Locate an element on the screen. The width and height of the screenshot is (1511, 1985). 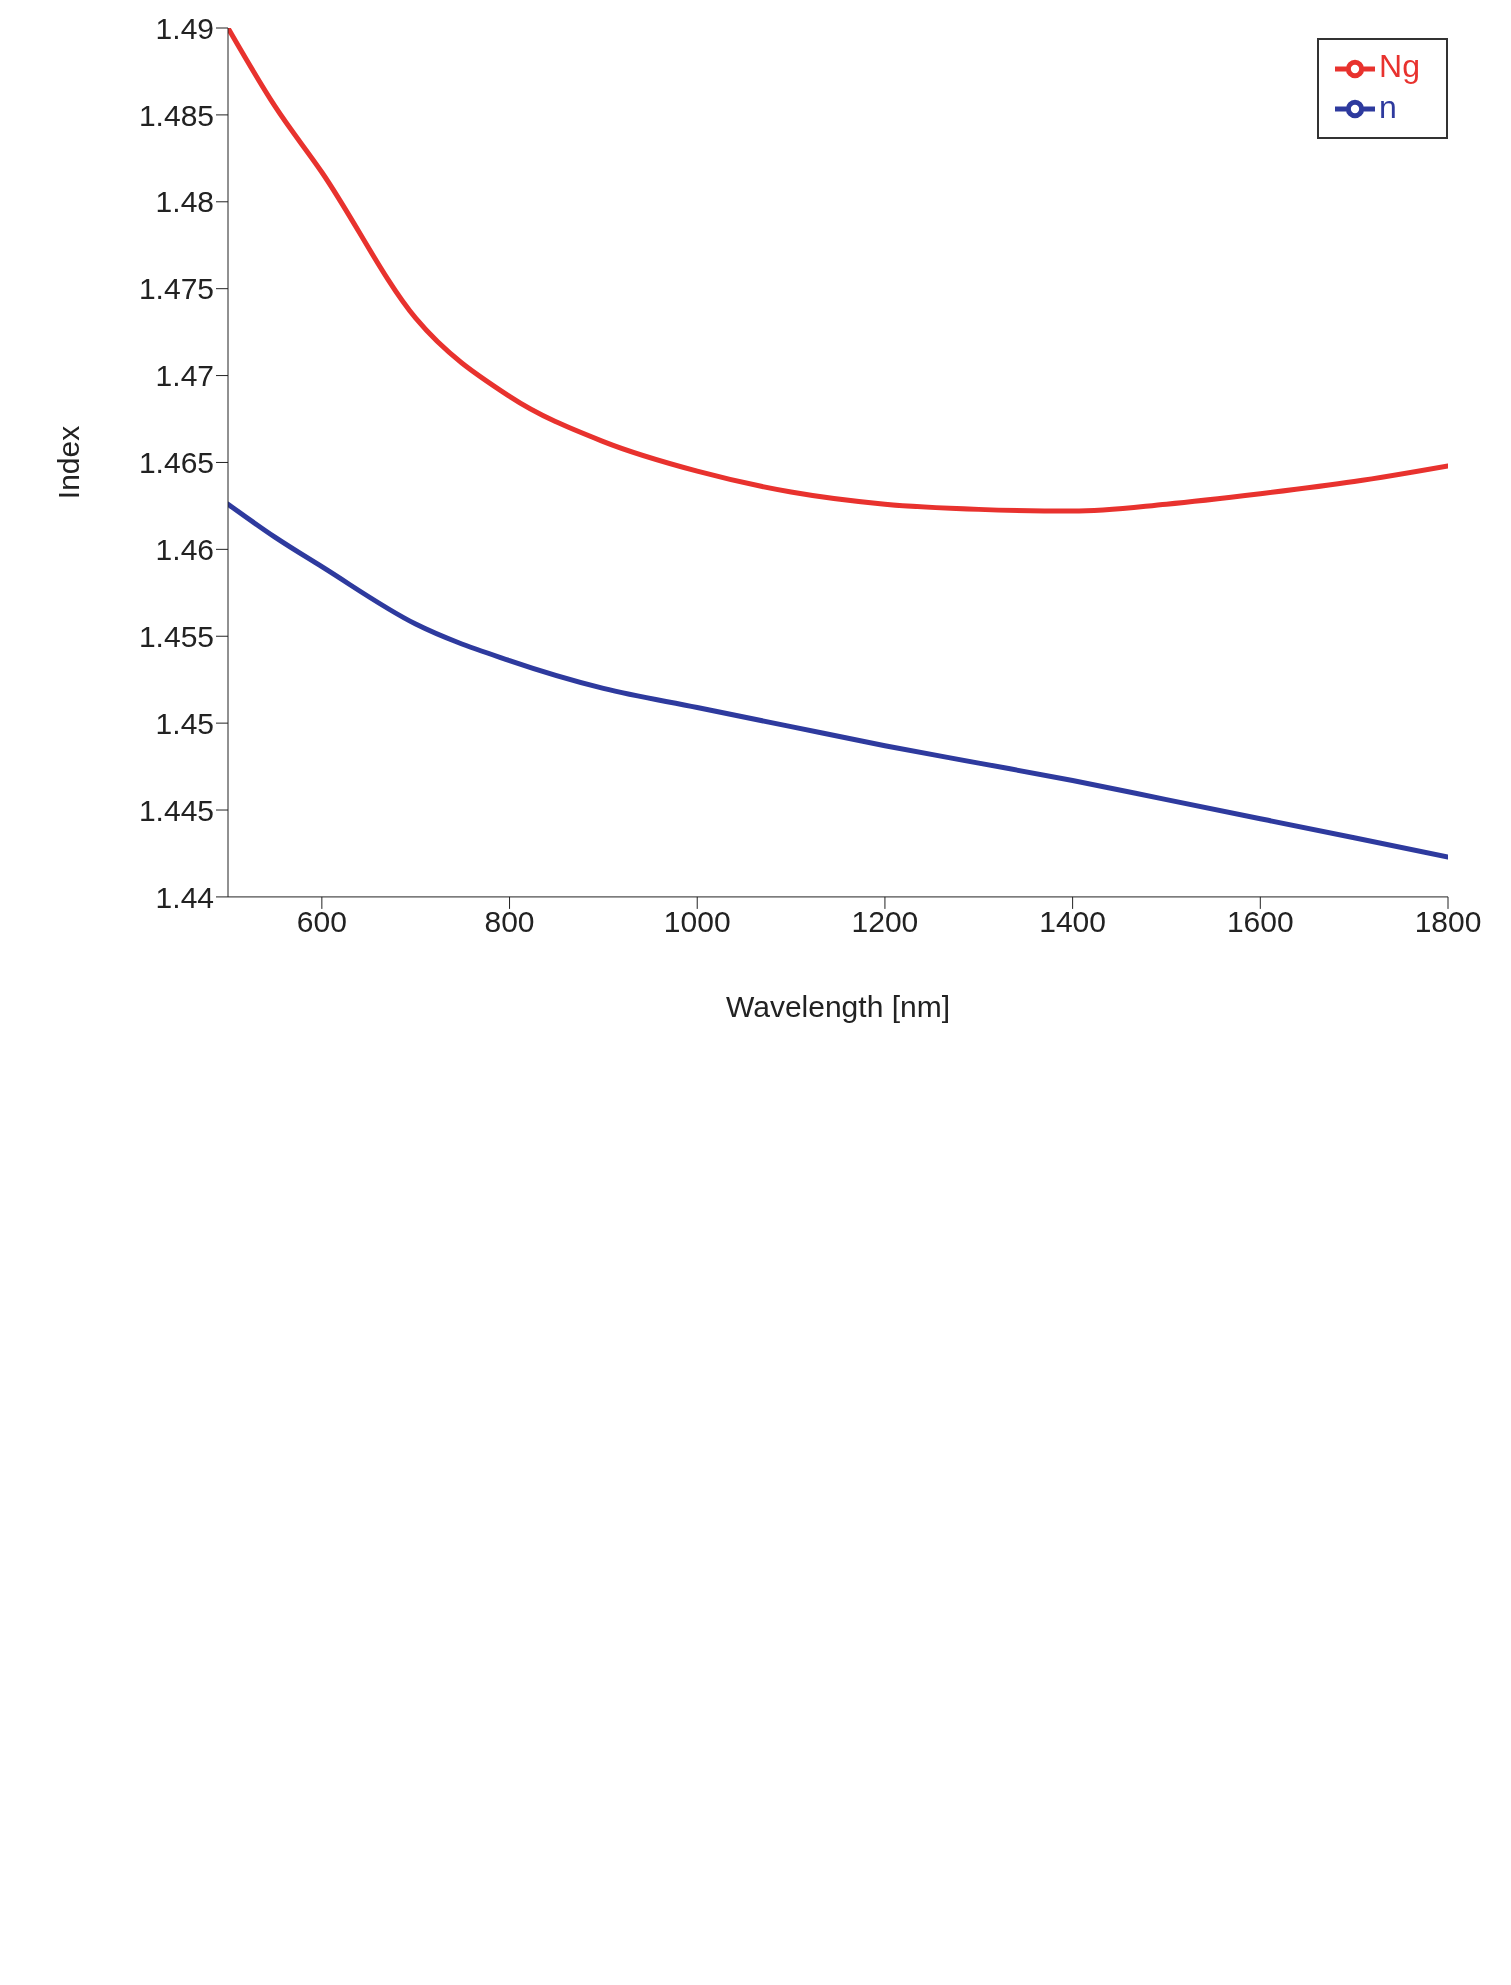
y-tick-label: 1.48 is located at coordinates (184, 202).